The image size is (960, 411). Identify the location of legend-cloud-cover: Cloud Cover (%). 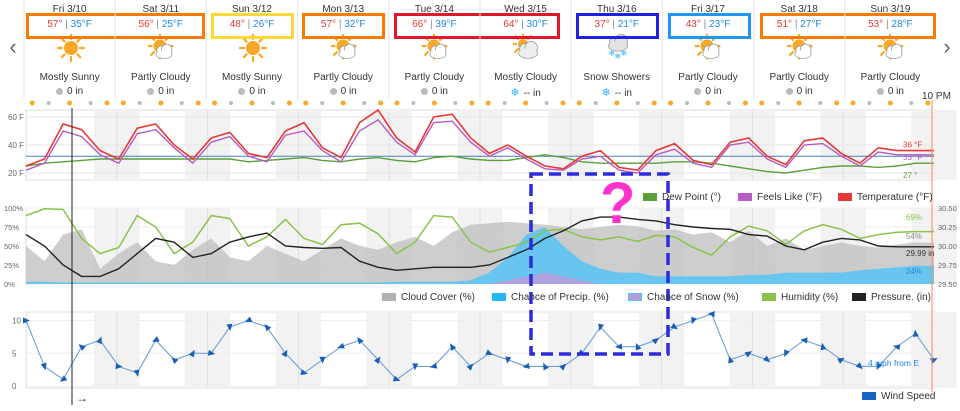
(428, 297).